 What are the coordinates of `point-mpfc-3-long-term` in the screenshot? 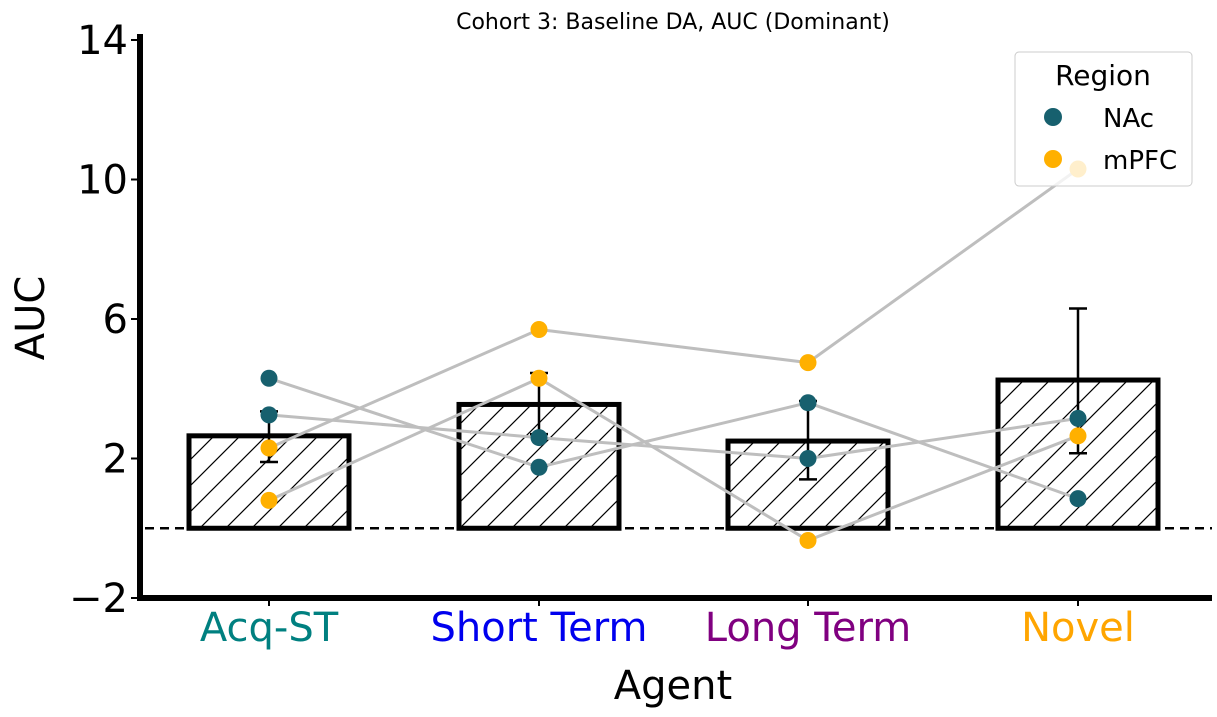 It's located at (808, 363).